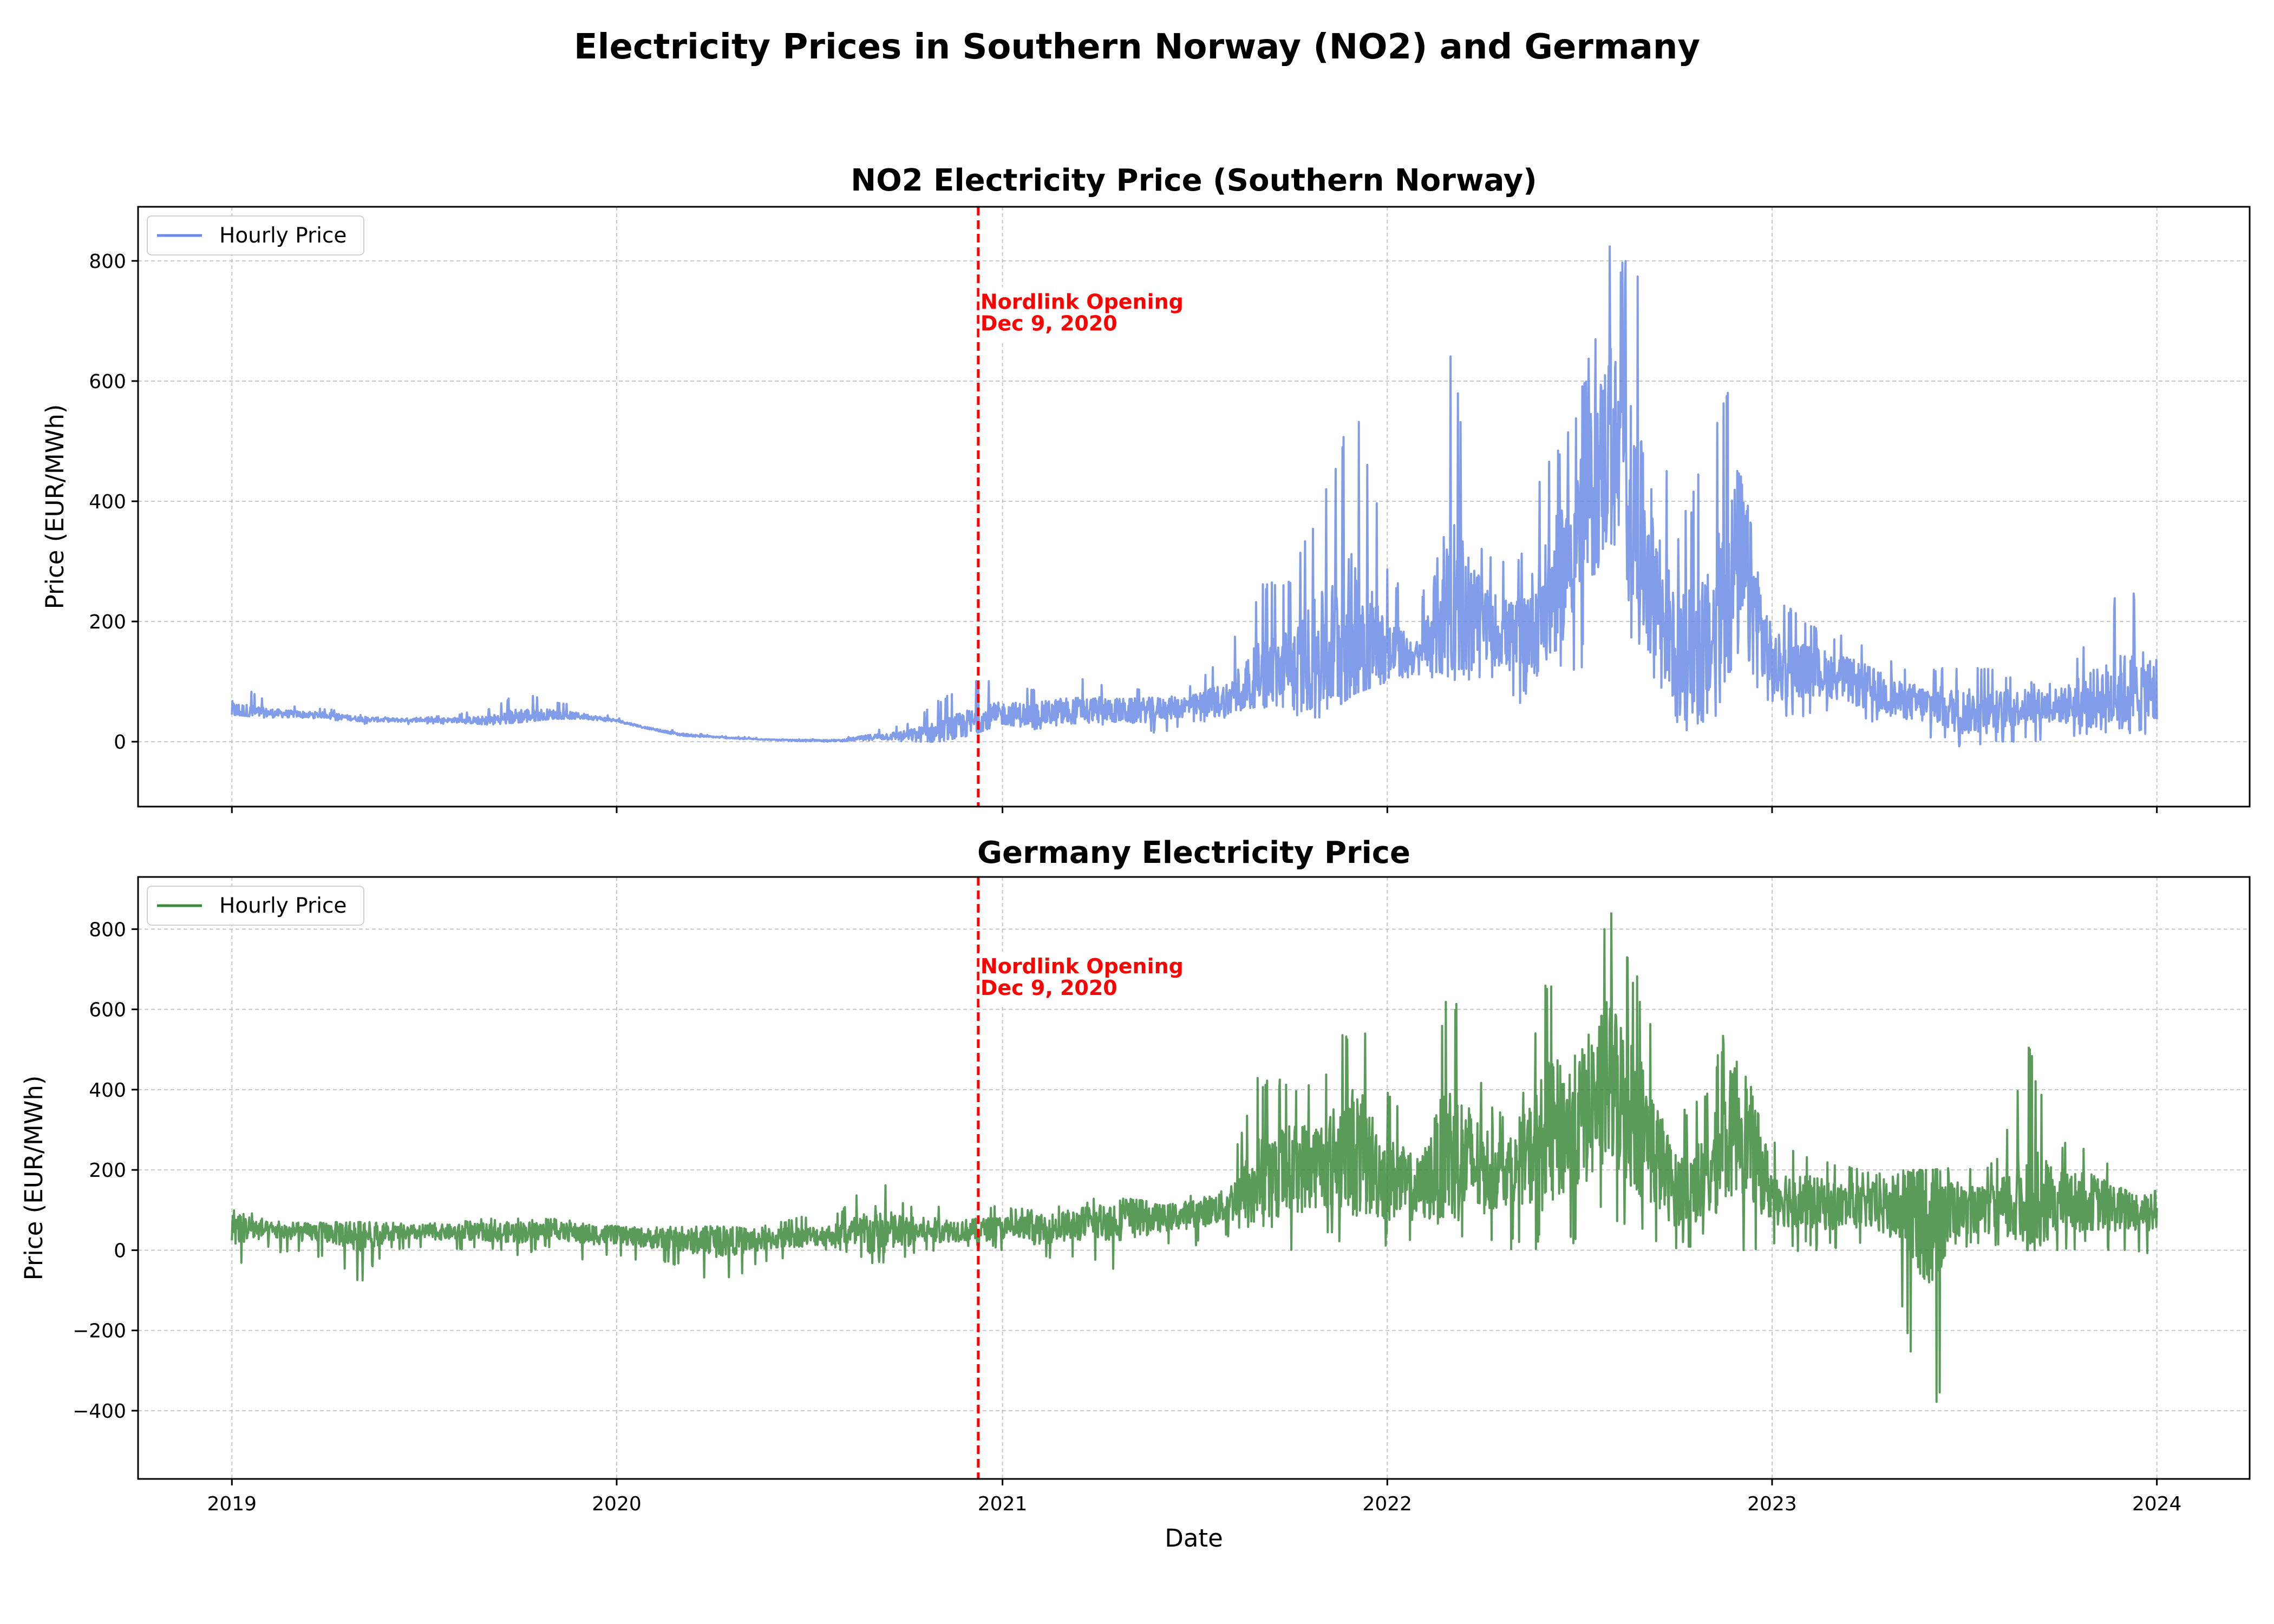  What do you see at coordinates (1194, 1539) in the screenshot?
I see `x-axis-label: Date` at bounding box center [1194, 1539].